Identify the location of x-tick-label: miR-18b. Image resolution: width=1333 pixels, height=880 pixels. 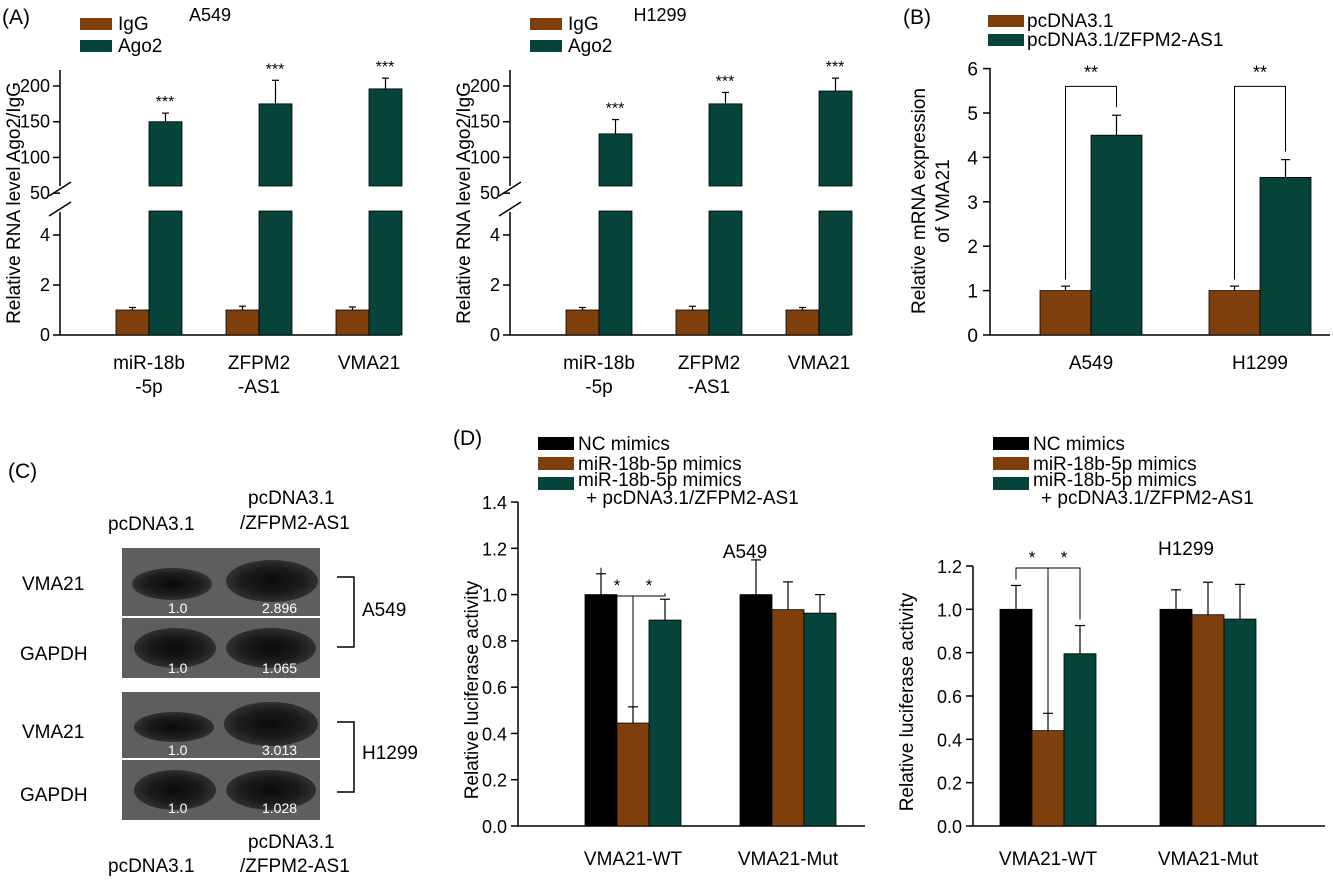
(599, 363).